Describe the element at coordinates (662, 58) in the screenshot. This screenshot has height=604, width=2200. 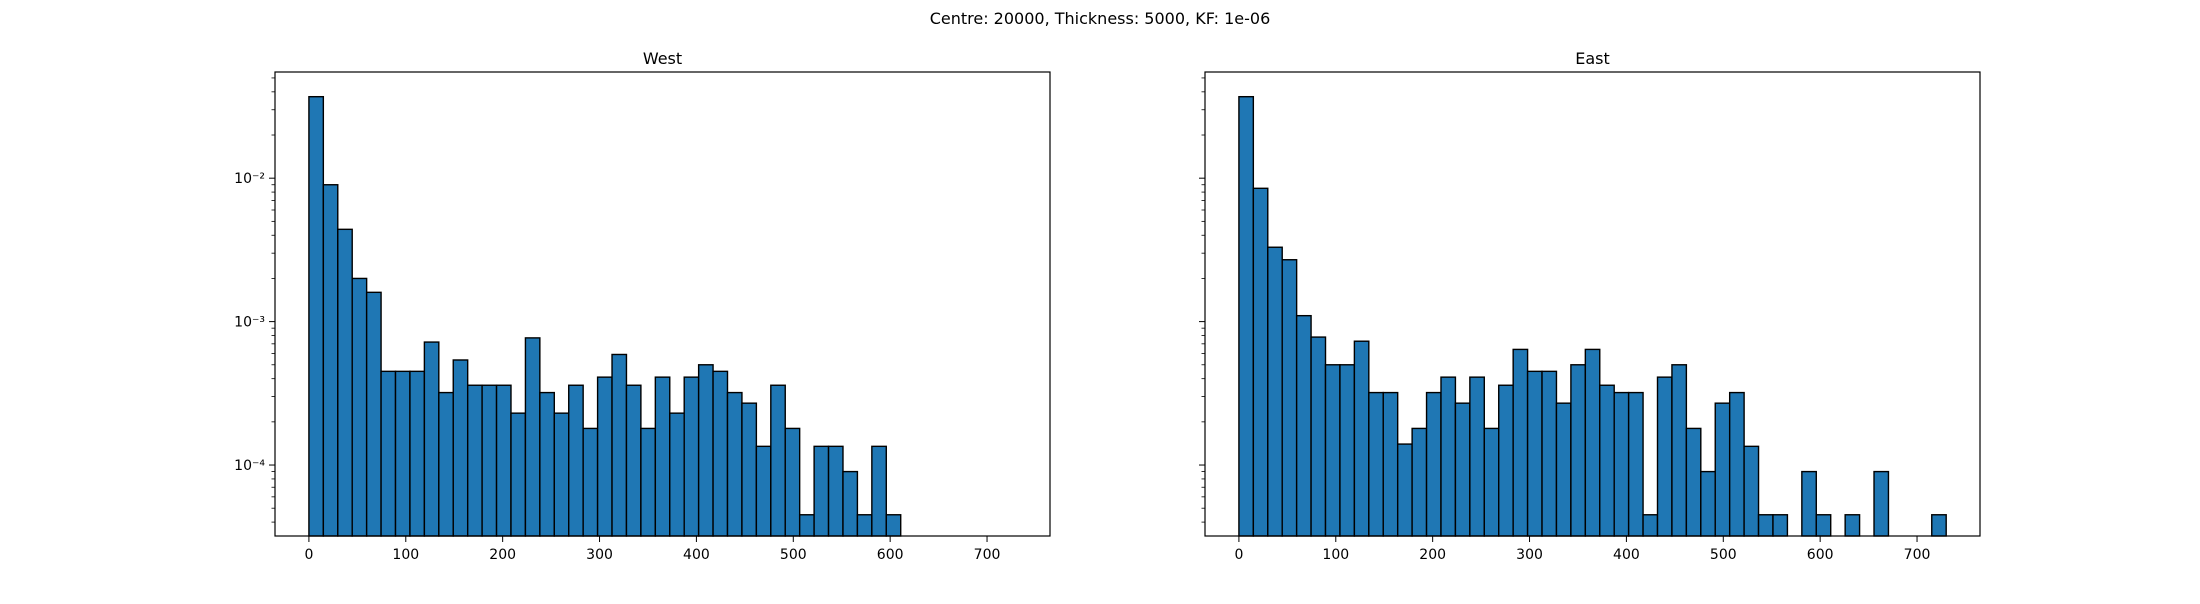
I see `west-title: West` at that location.